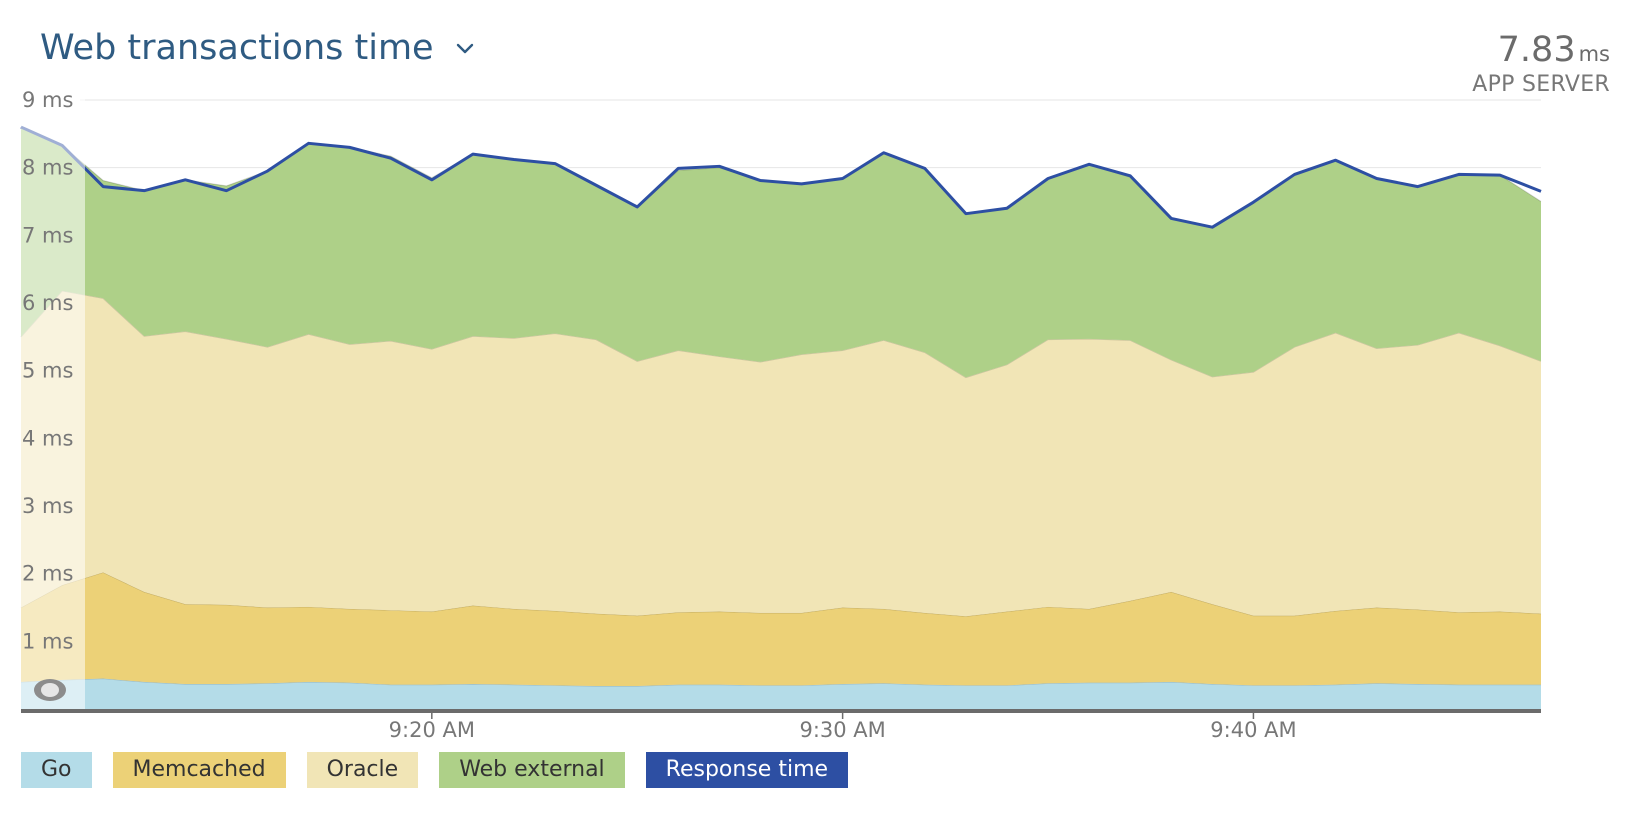  What do you see at coordinates (47, 438) in the screenshot?
I see `y-tick-label: 4 ms` at bounding box center [47, 438].